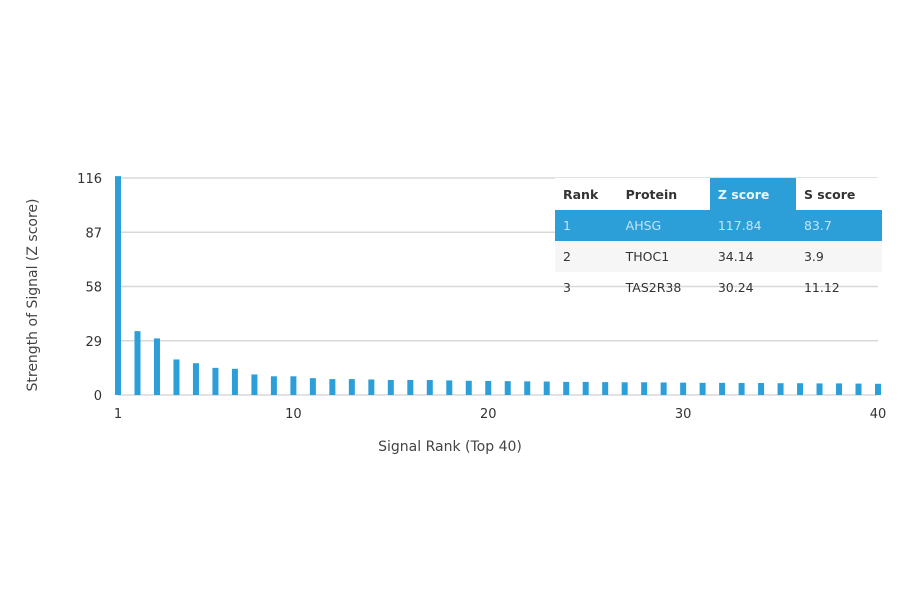  Describe the element at coordinates (488, 414) in the screenshot. I see `x-tick-label: 20` at that location.